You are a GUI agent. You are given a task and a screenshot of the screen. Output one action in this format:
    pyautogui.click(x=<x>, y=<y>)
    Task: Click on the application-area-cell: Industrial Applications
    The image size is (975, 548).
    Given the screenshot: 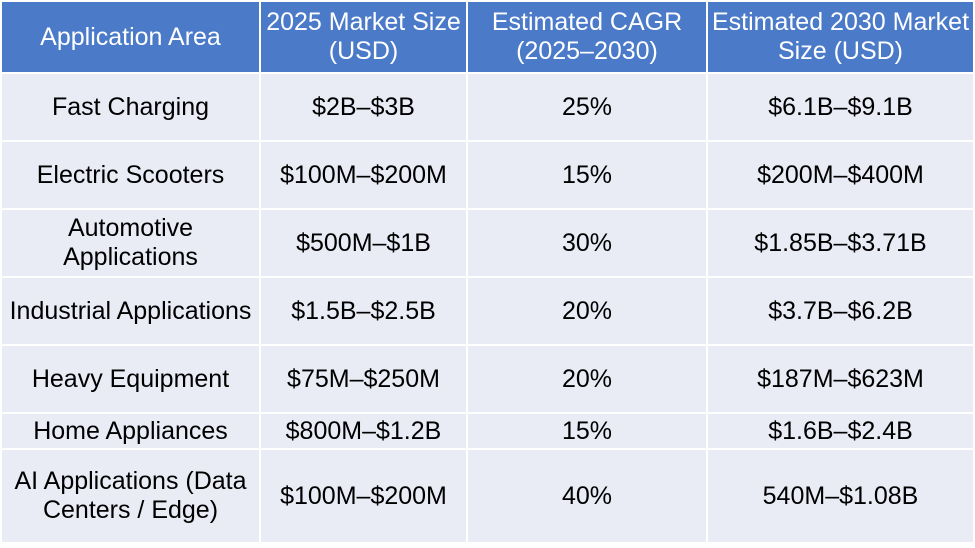 What is the action you would take?
    pyautogui.click(x=130, y=311)
    